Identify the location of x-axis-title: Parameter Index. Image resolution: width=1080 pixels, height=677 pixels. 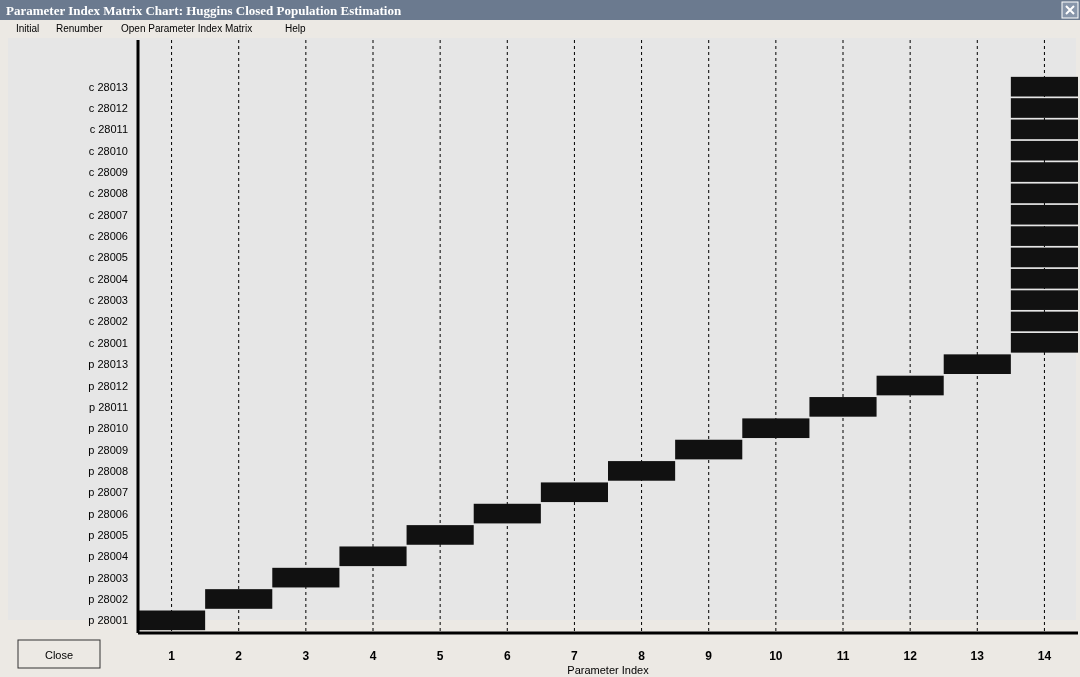
(608, 670).